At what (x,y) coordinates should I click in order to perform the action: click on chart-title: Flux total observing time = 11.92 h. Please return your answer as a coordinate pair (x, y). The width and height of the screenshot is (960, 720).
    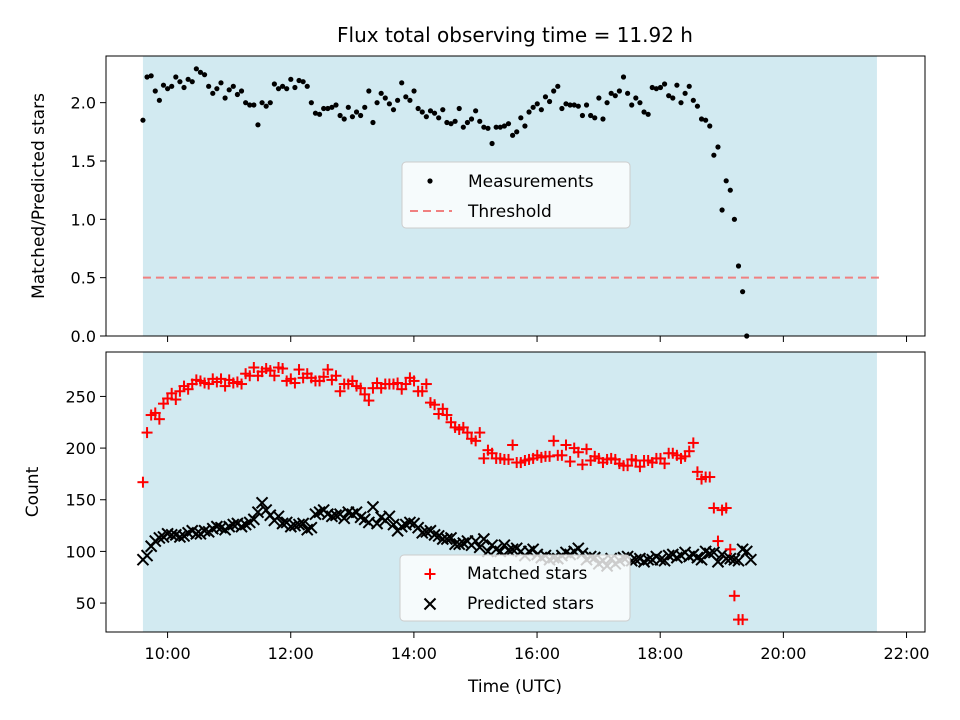
    Looking at the image, I should click on (515, 35).